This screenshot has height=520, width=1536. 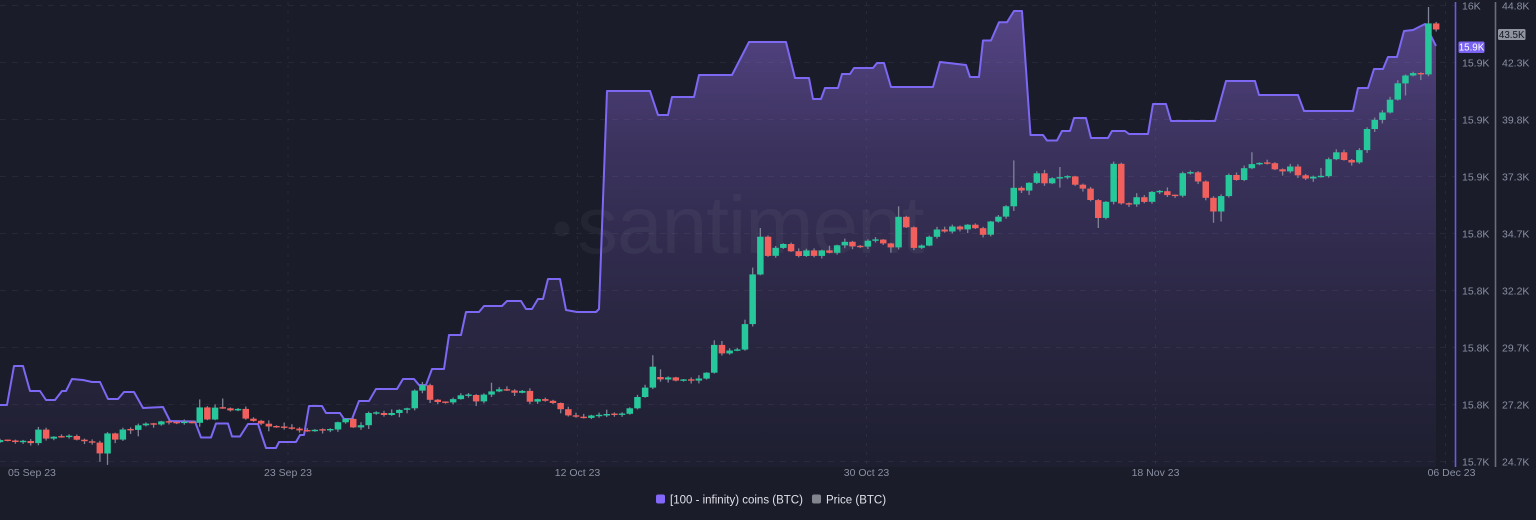 What do you see at coordinates (1475, 462) in the screenshot?
I see `svg-text: 15.7K` at bounding box center [1475, 462].